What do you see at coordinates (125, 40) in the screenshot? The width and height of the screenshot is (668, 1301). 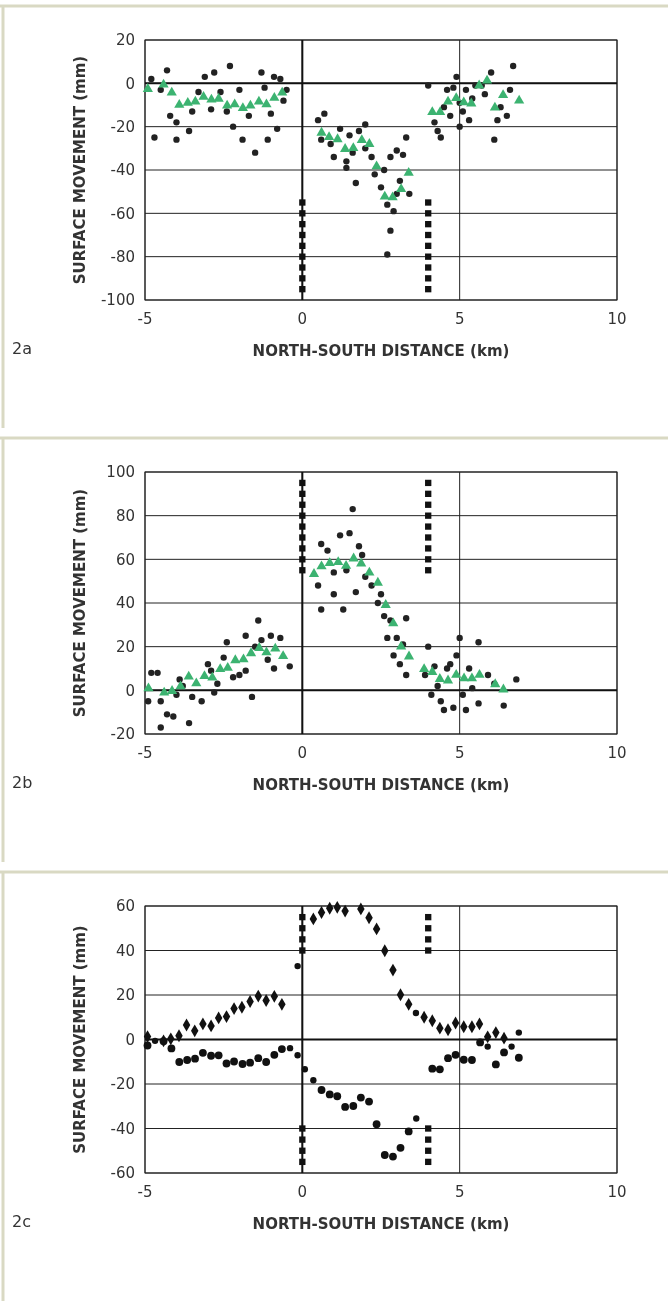 I see `y-tick-label: 20` at bounding box center [125, 40].